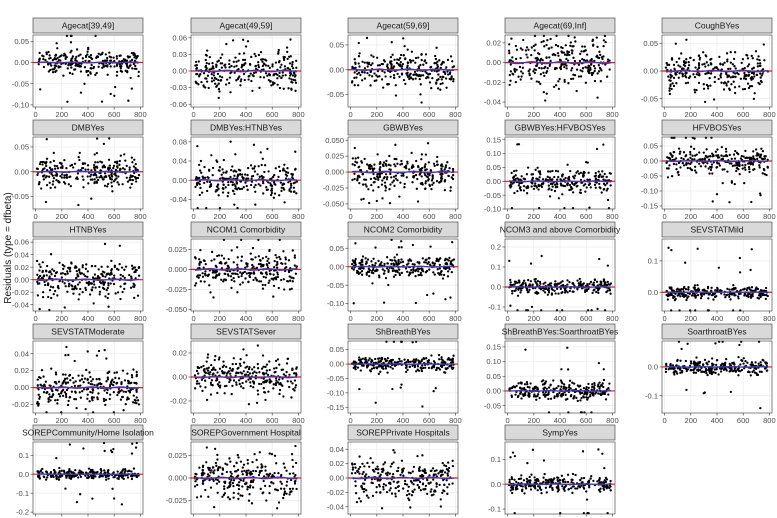 This screenshot has height=518, width=777. I want to click on x-tick-label: 800, so click(140, 114).